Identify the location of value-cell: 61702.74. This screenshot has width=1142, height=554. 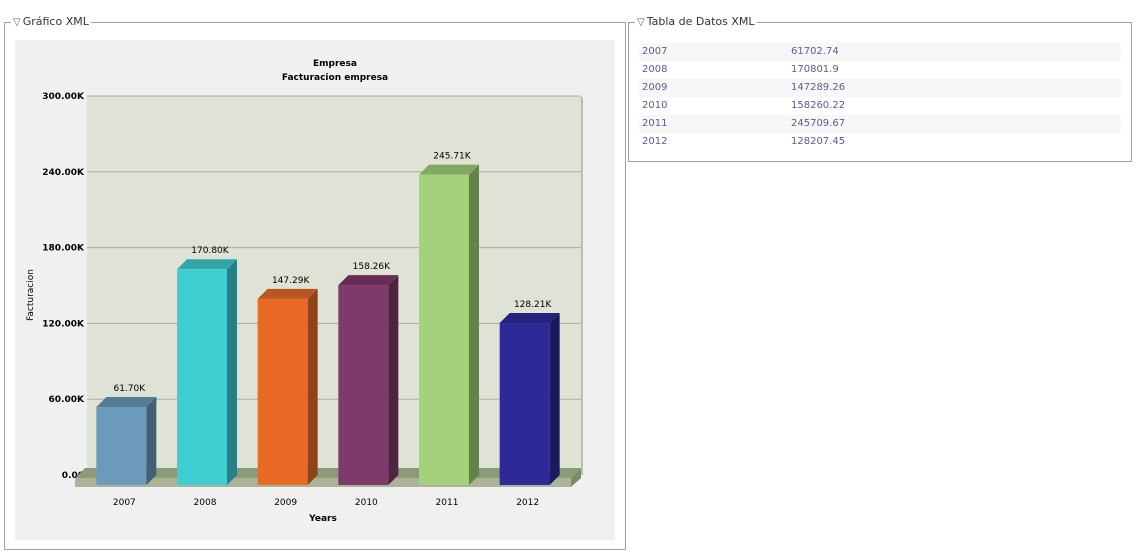
(954, 52).